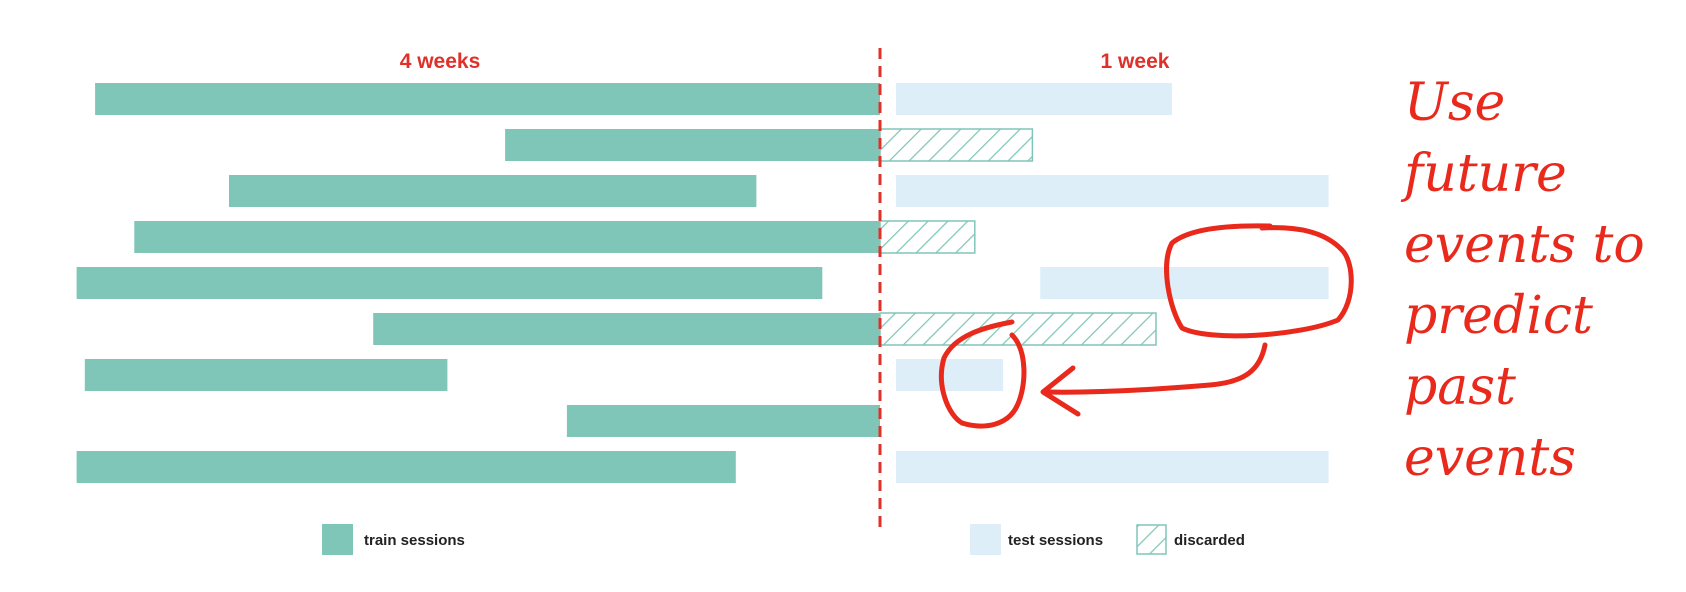  I want to click on target-circle, so click(982, 374).